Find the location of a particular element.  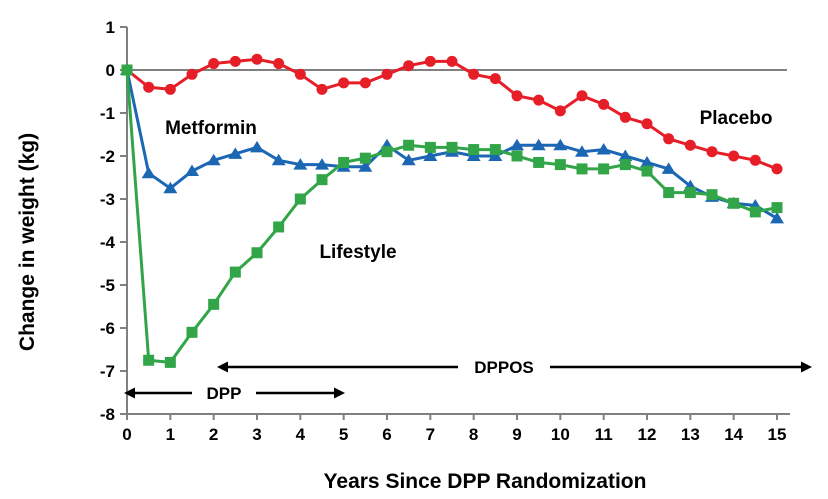

x-tick-label: 2 is located at coordinates (213, 434).